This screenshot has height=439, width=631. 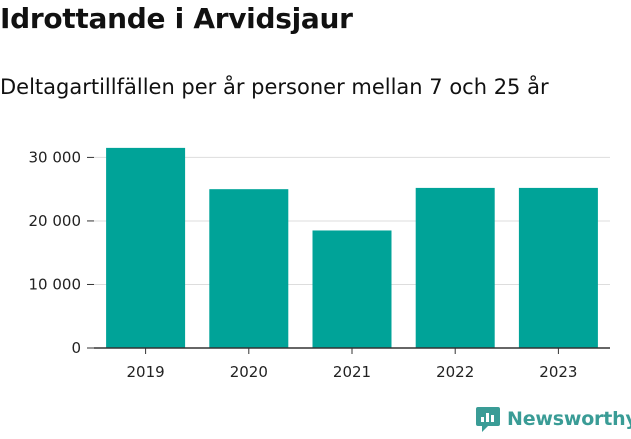 I want to click on x-tick-label: 2023, so click(x=558, y=372).